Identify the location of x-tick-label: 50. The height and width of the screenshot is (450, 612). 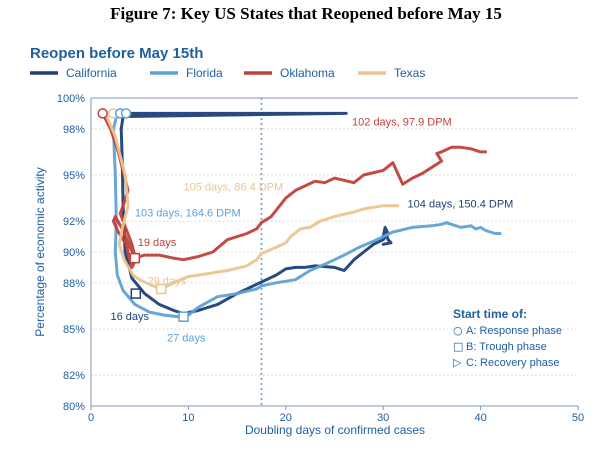
(578, 418).